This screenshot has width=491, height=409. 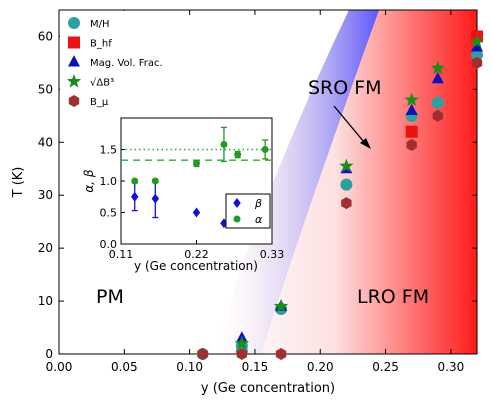 I want to click on x-tick-label-0-25: 0.25, so click(x=385, y=367).